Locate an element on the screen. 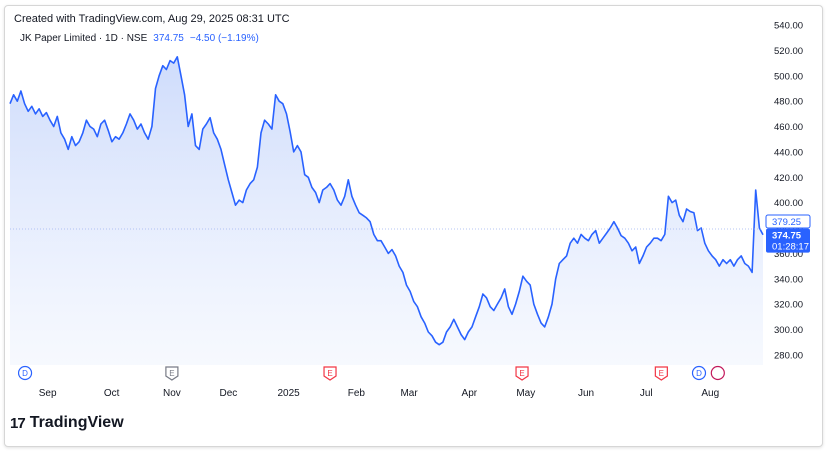 The height and width of the screenshot is (452, 827). countdown-label: 01:28:17 is located at coordinates (790, 247).